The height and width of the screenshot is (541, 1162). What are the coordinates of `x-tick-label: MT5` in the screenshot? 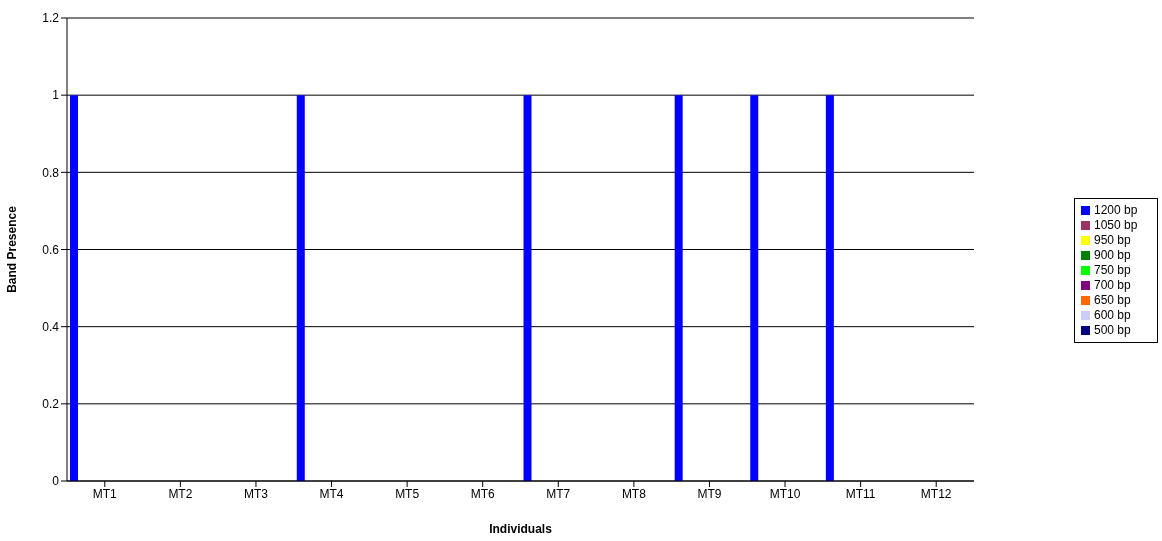 It's located at (407, 493).